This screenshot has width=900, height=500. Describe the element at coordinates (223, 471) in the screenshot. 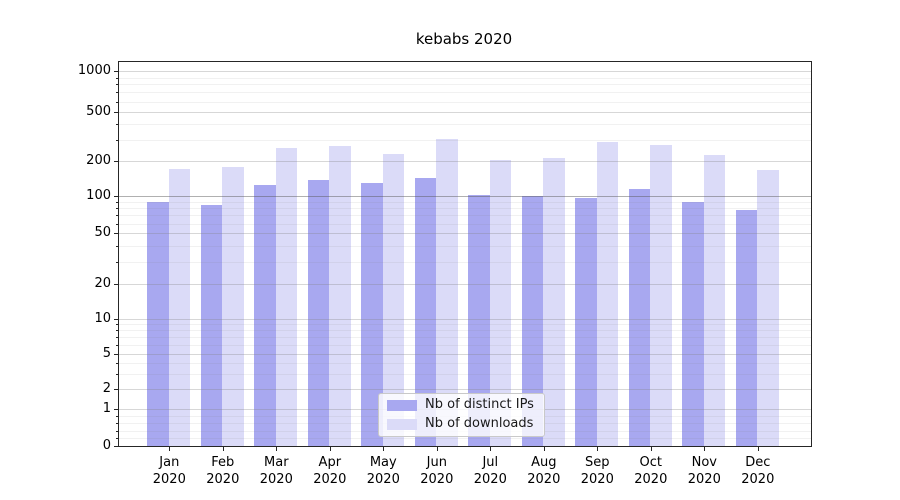

I see `x-axis-tick-label: Feb 2020` at that location.